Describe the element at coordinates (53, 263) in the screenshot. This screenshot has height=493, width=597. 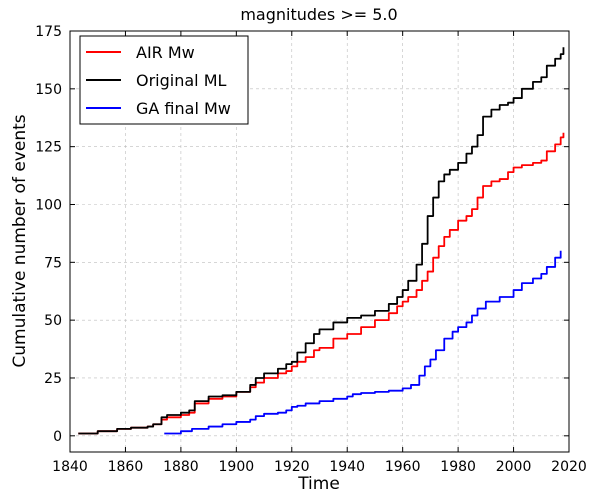
I see `y-tick-label: 75` at that location.